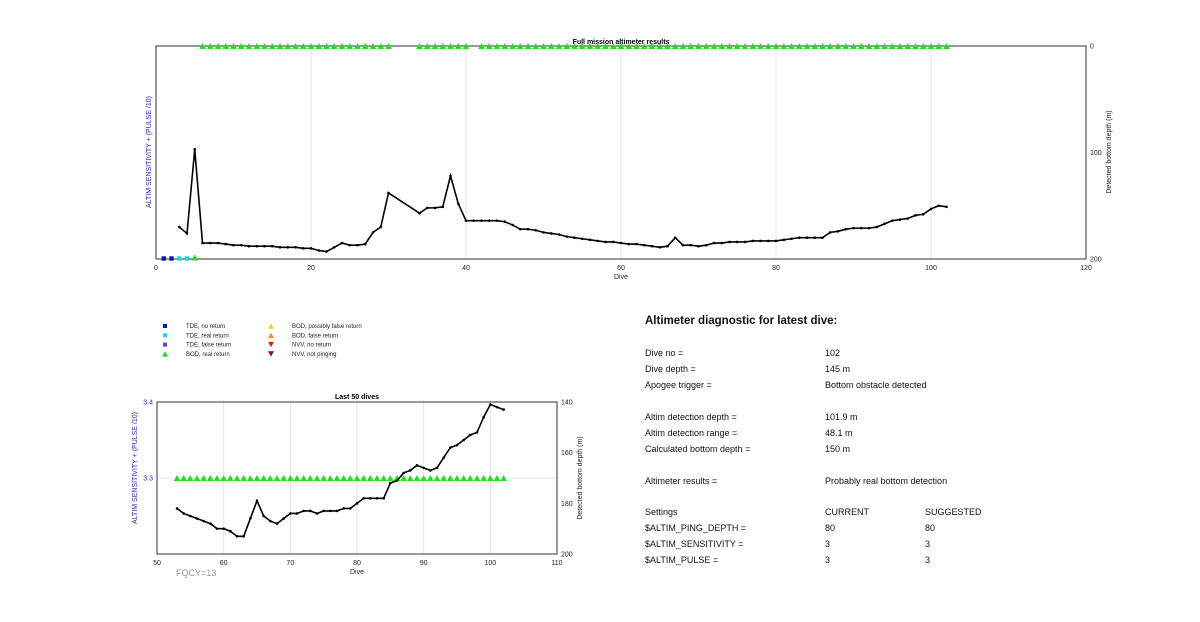 The width and height of the screenshot is (1200, 622). What do you see at coordinates (163, 258) in the screenshot?
I see `top-tde-marker` at bounding box center [163, 258].